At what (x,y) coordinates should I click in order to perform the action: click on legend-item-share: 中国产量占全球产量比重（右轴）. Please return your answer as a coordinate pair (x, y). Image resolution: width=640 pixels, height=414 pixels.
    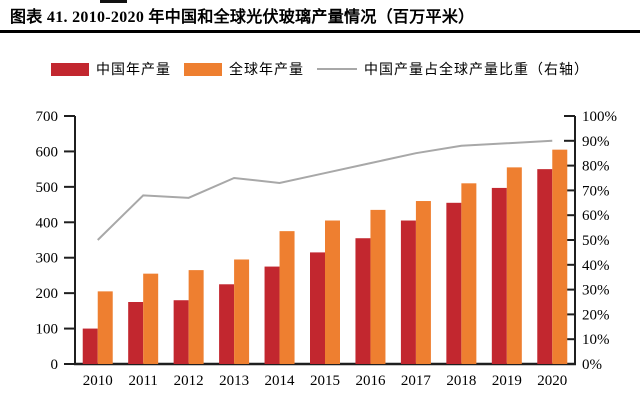
    Looking at the image, I should click on (453, 69).